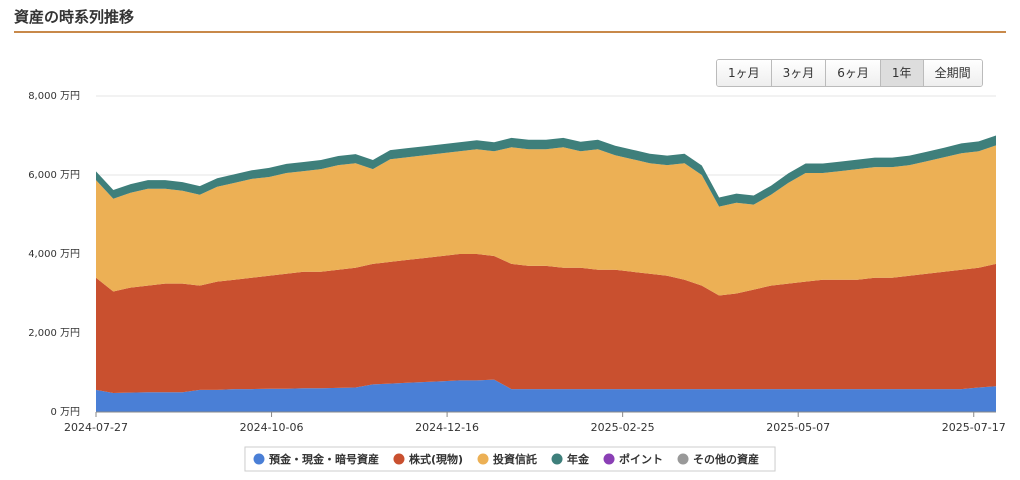 The image size is (1020, 480). I want to click on legend: 預金・現金・暗号資産 株式(現物) 投資信託 年金 ポイント その他の資産, so click(510, 459).